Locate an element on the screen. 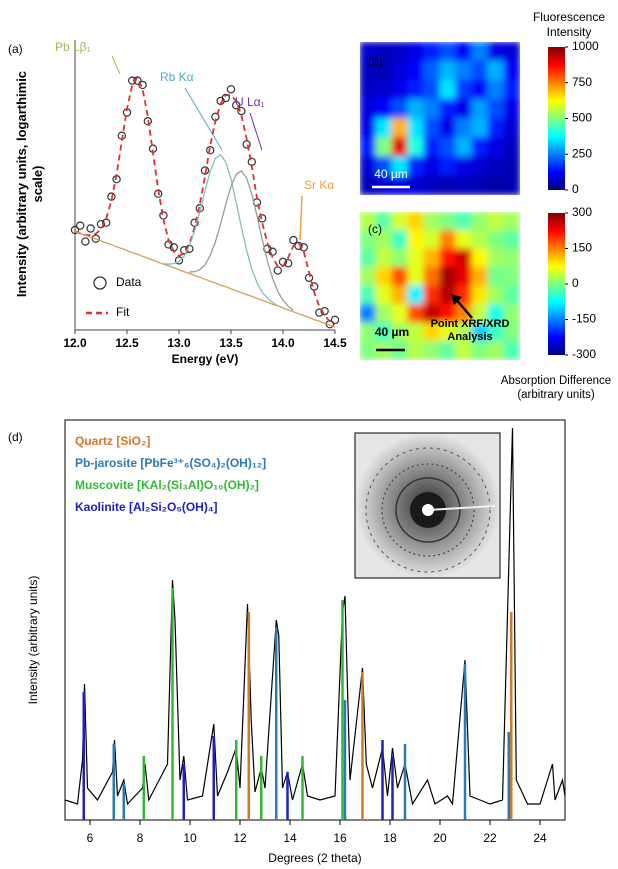 The image size is (618, 869). x-tick-label: 22 is located at coordinates (490, 838).